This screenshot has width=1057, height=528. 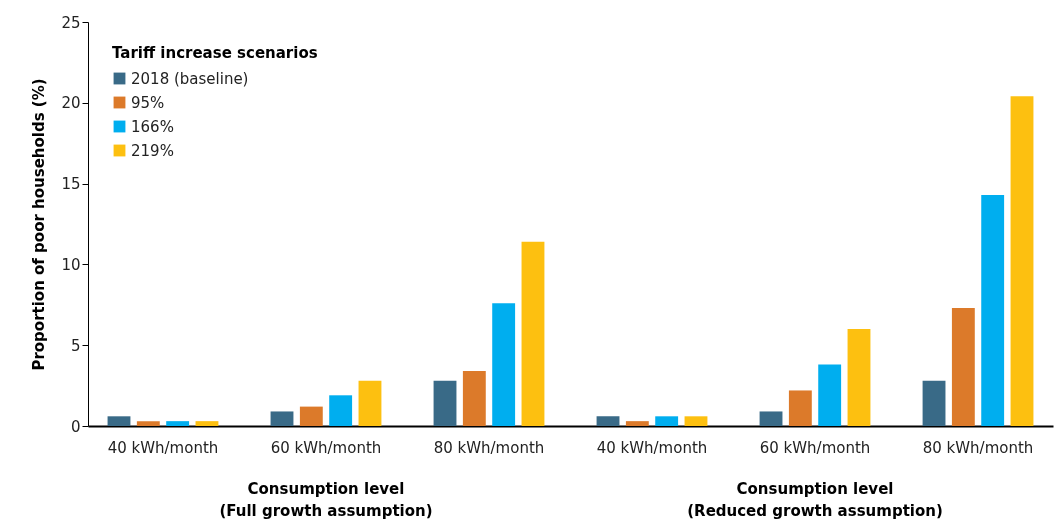 I want to click on y-tick-label: 15, so click(x=71, y=184).